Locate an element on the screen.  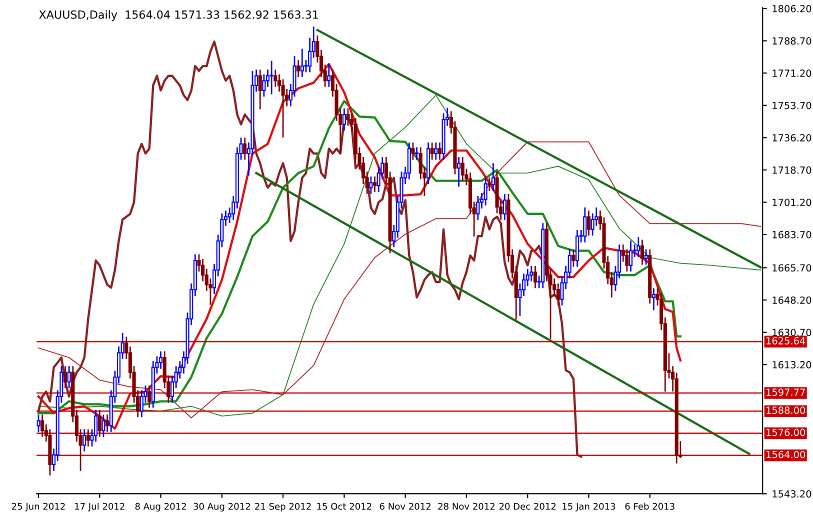
ref-line-label: 1625.64 is located at coordinates (786, 340).